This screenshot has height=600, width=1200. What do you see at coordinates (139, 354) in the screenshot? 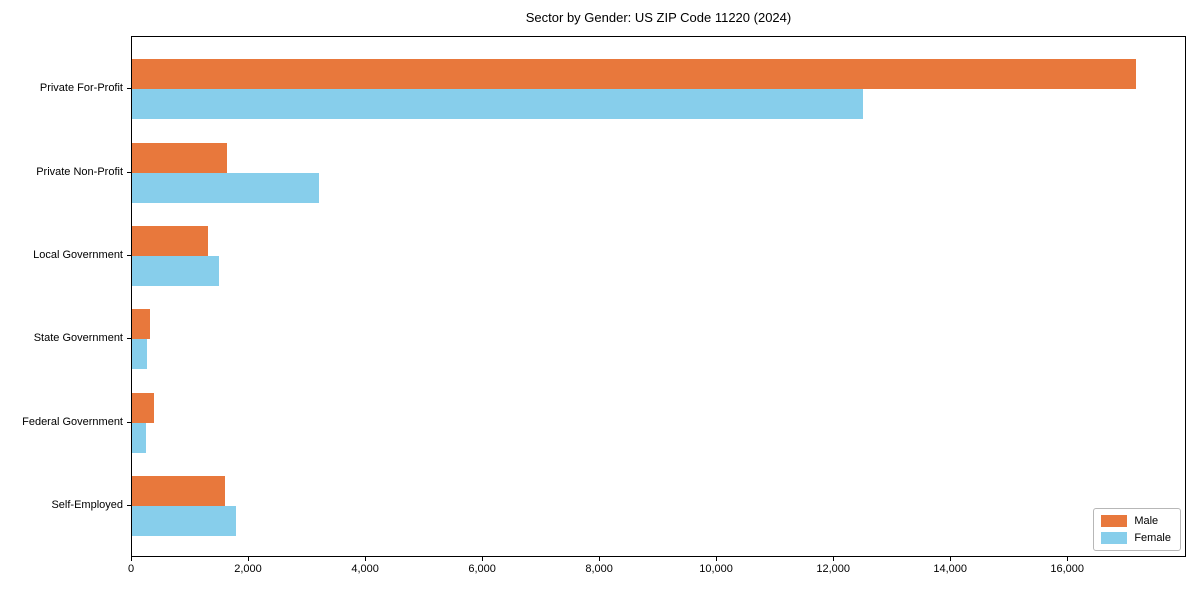
I see `bar-female-state-government` at bounding box center [139, 354].